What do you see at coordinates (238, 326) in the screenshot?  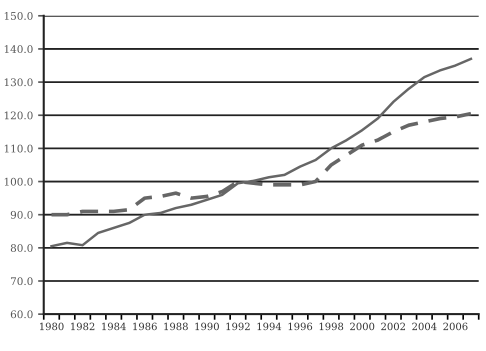 I see `x-tick-label: 1992` at bounding box center [238, 326].